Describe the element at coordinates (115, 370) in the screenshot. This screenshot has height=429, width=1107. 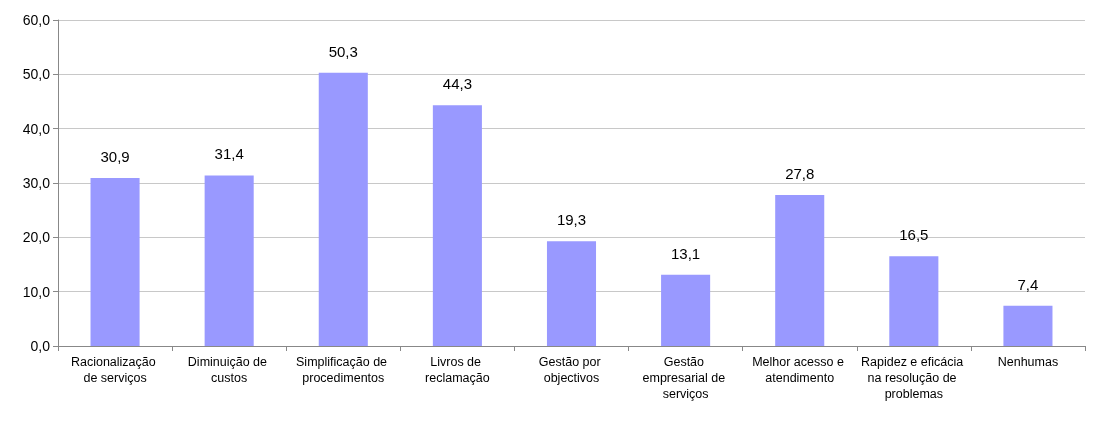
I see `x-tick-label: Racionalização de serviços` at that location.